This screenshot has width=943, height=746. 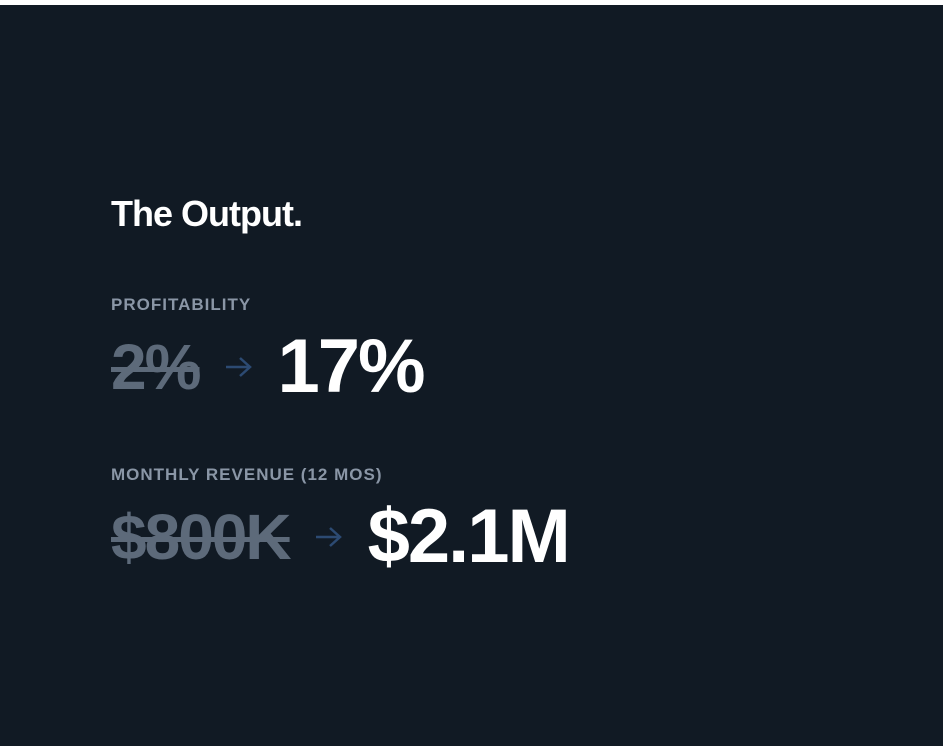 What do you see at coordinates (181, 304) in the screenshot?
I see `metric-label: PROFITABILITY` at bounding box center [181, 304].